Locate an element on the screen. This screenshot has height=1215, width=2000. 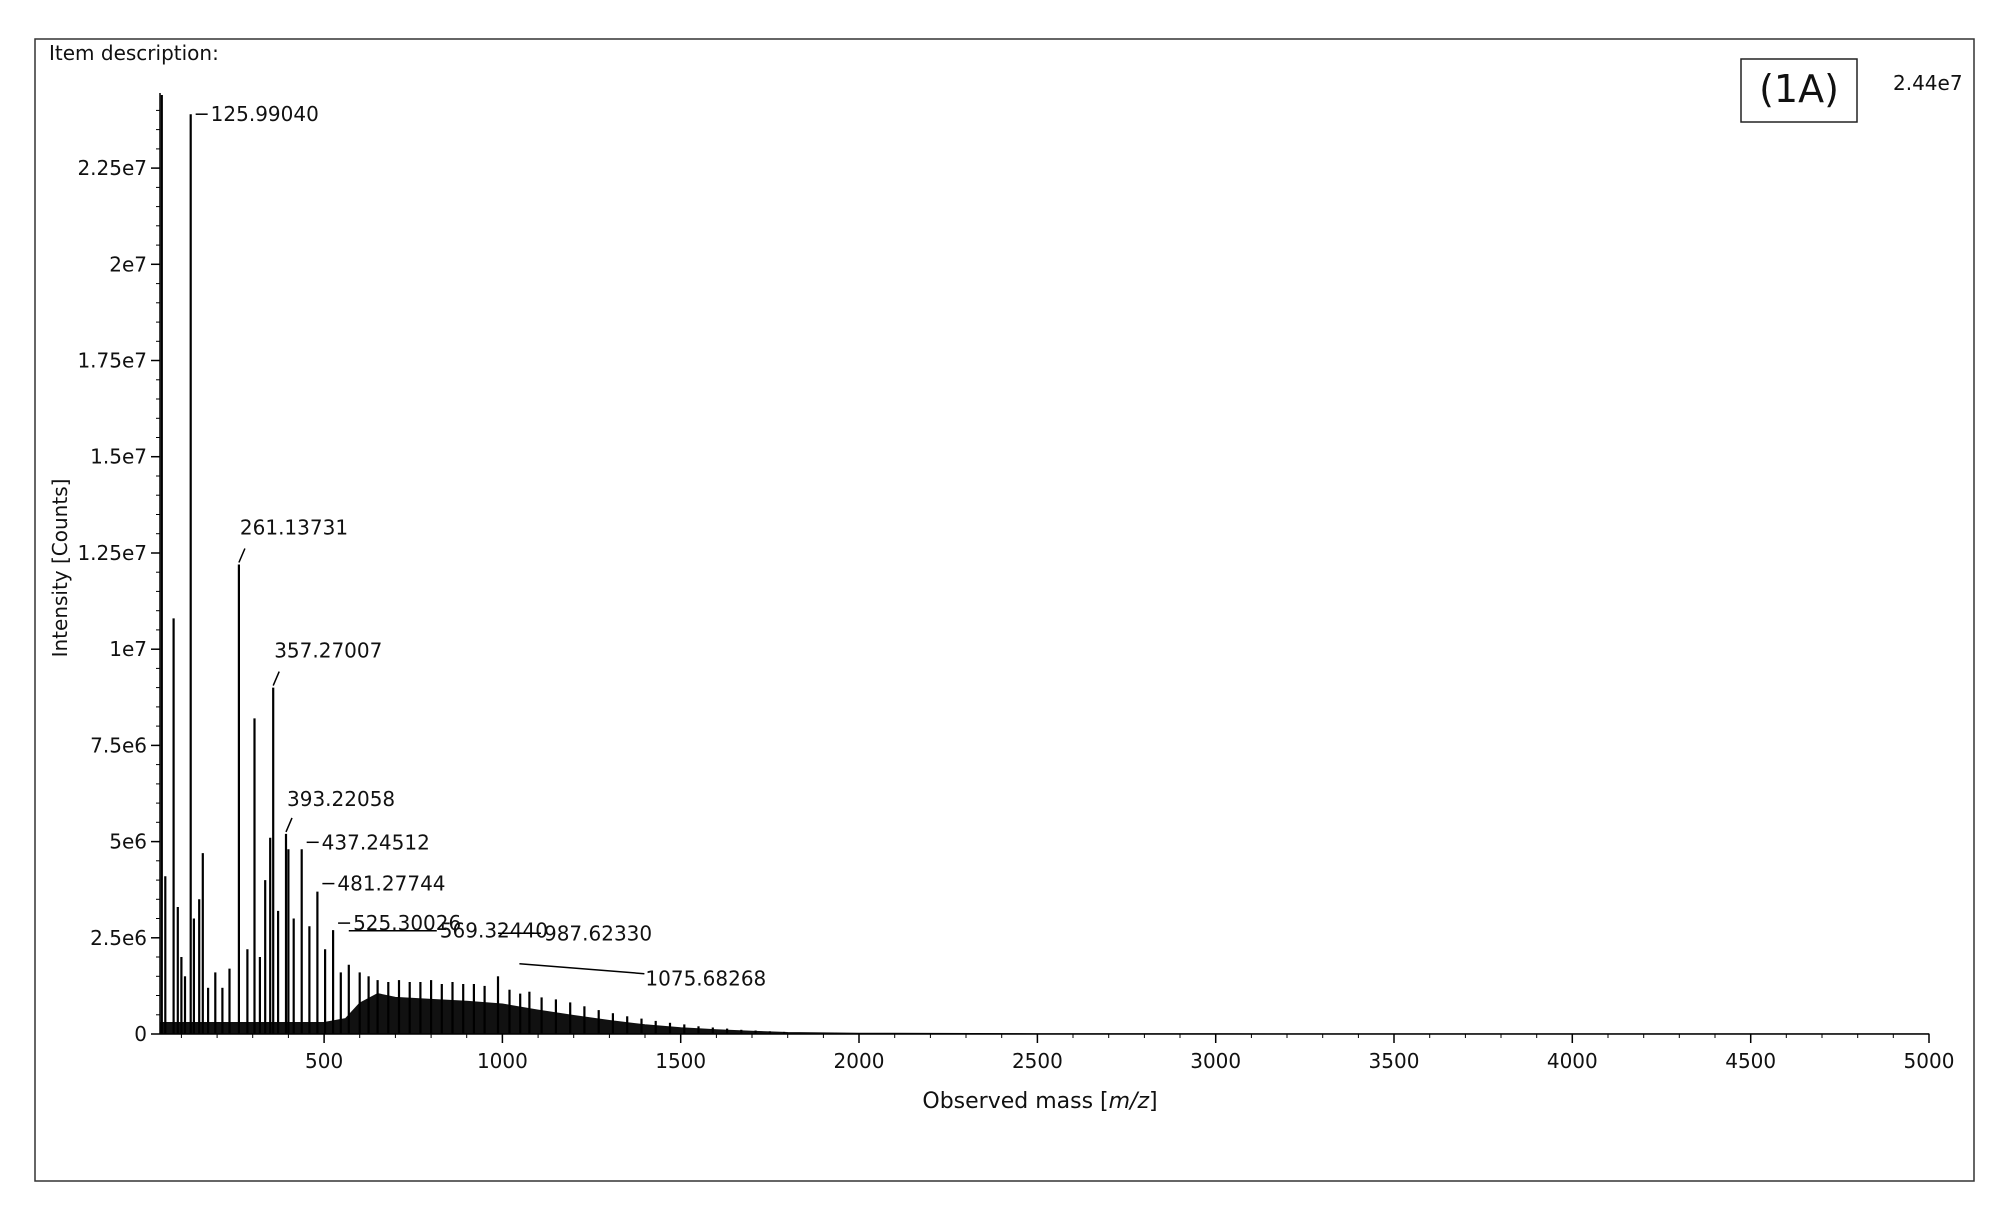
y-tick-label: 2.5e6 is located at coordinates (118, 938).